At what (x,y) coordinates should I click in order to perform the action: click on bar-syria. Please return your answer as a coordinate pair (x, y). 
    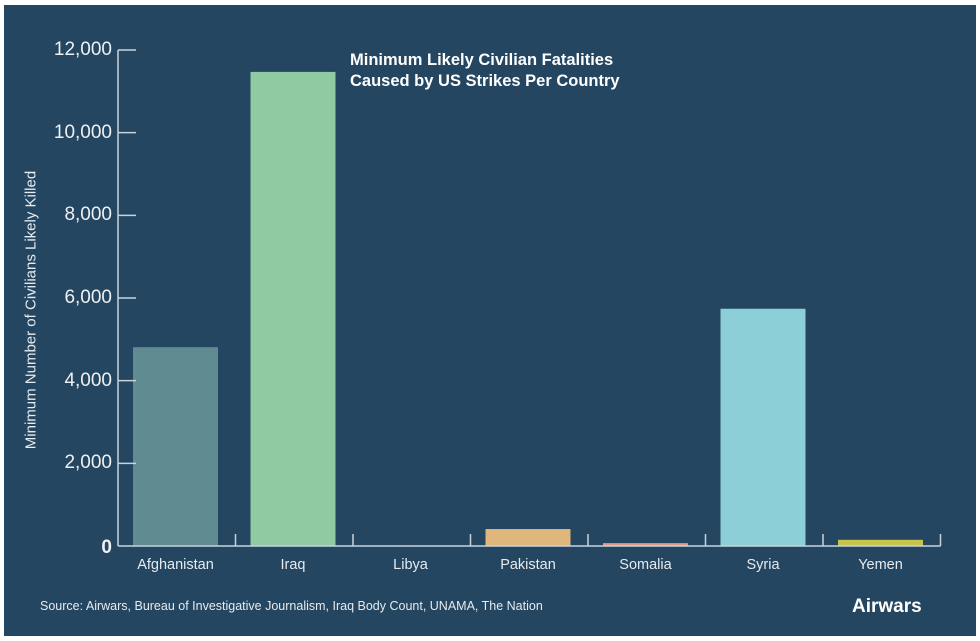
    Looking at the image, I should click on (763, 427).